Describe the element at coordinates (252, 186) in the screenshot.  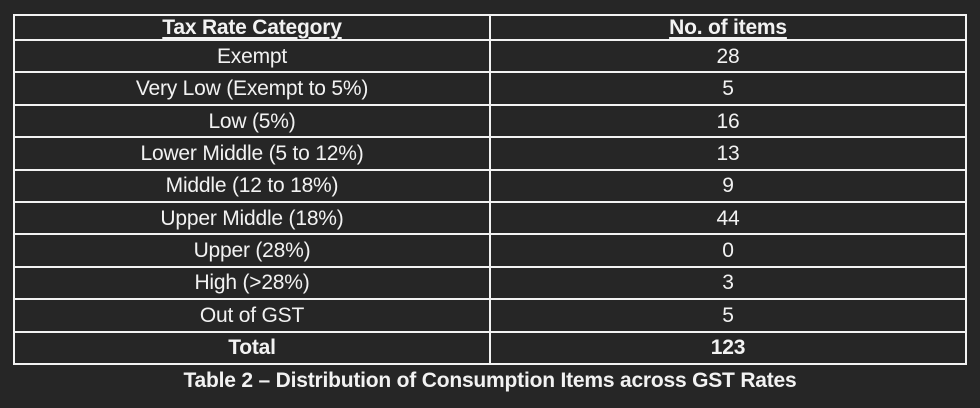
I see `category-cell: Middle (12 to 18%)` at that location.